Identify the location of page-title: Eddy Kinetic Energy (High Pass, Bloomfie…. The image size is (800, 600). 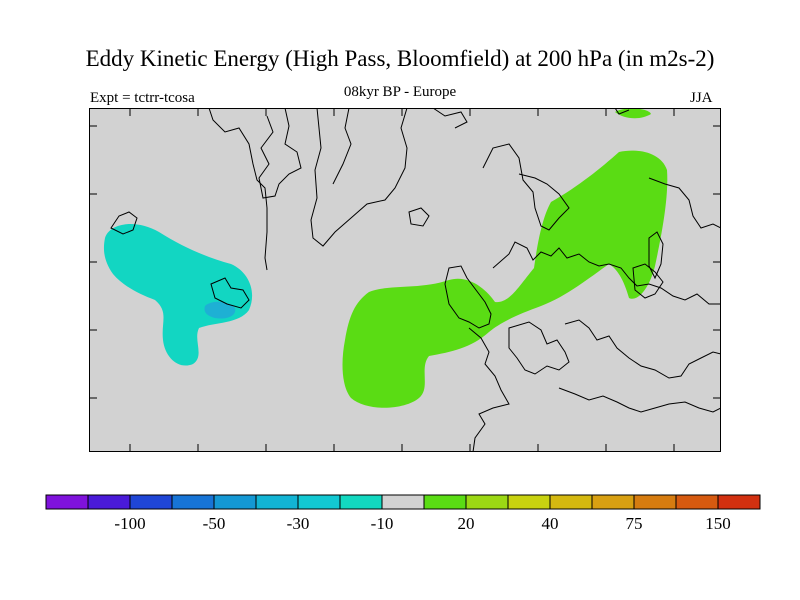
(400, 58).